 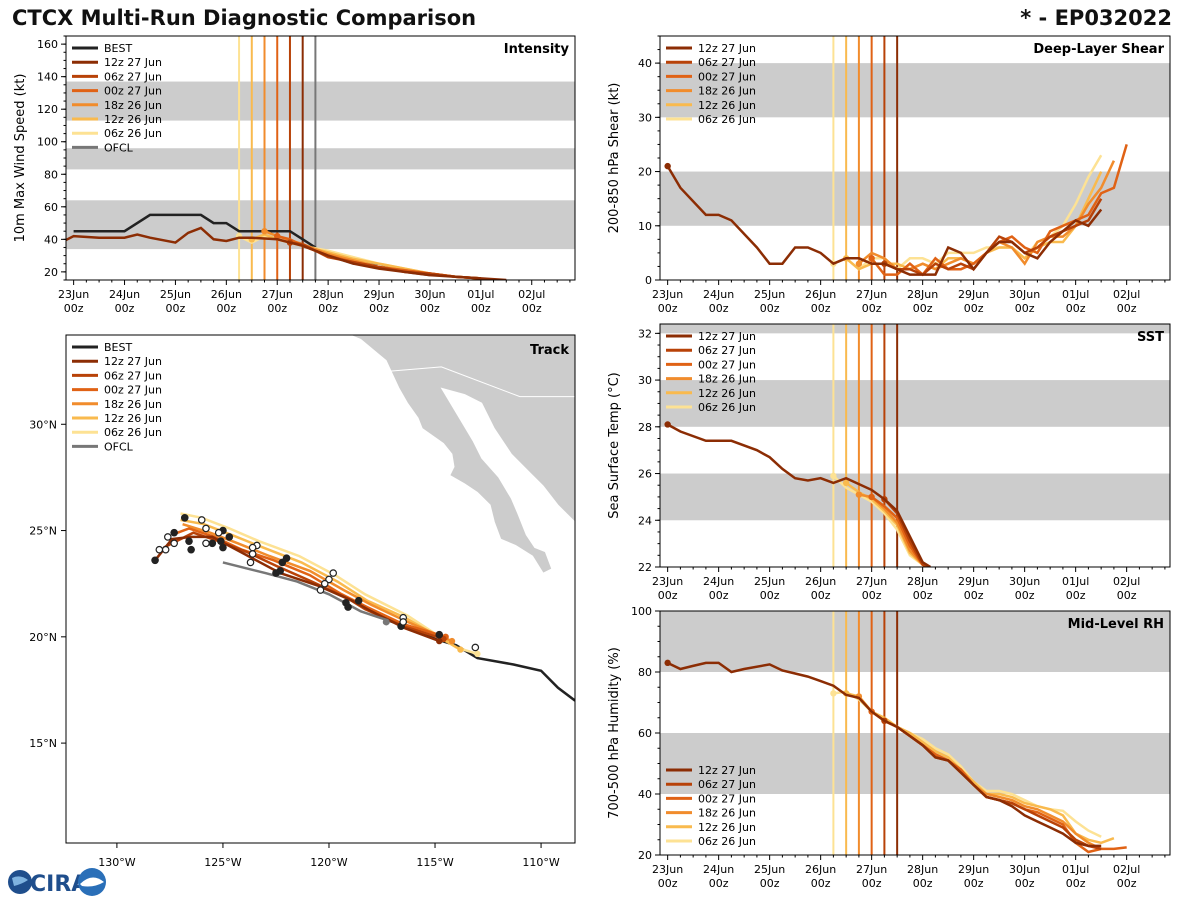 I want to click on x-tick-label-day: 01Jul, so click(x=480, y=294).